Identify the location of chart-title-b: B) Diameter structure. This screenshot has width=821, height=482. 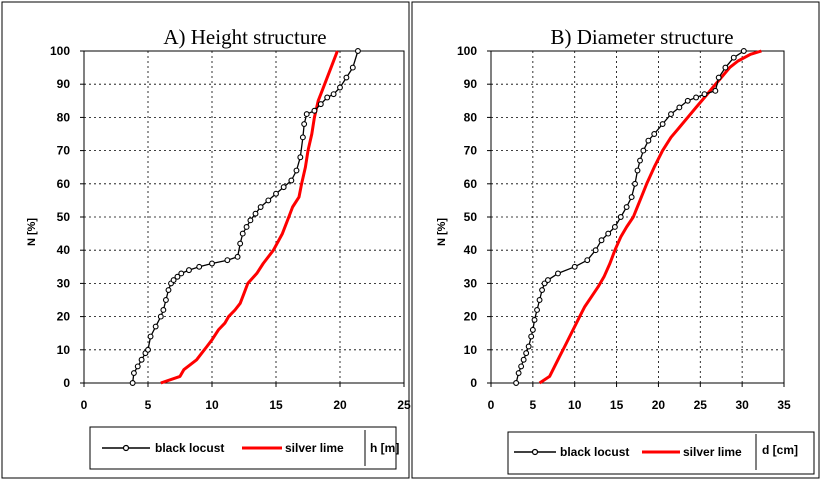
(641, 37).